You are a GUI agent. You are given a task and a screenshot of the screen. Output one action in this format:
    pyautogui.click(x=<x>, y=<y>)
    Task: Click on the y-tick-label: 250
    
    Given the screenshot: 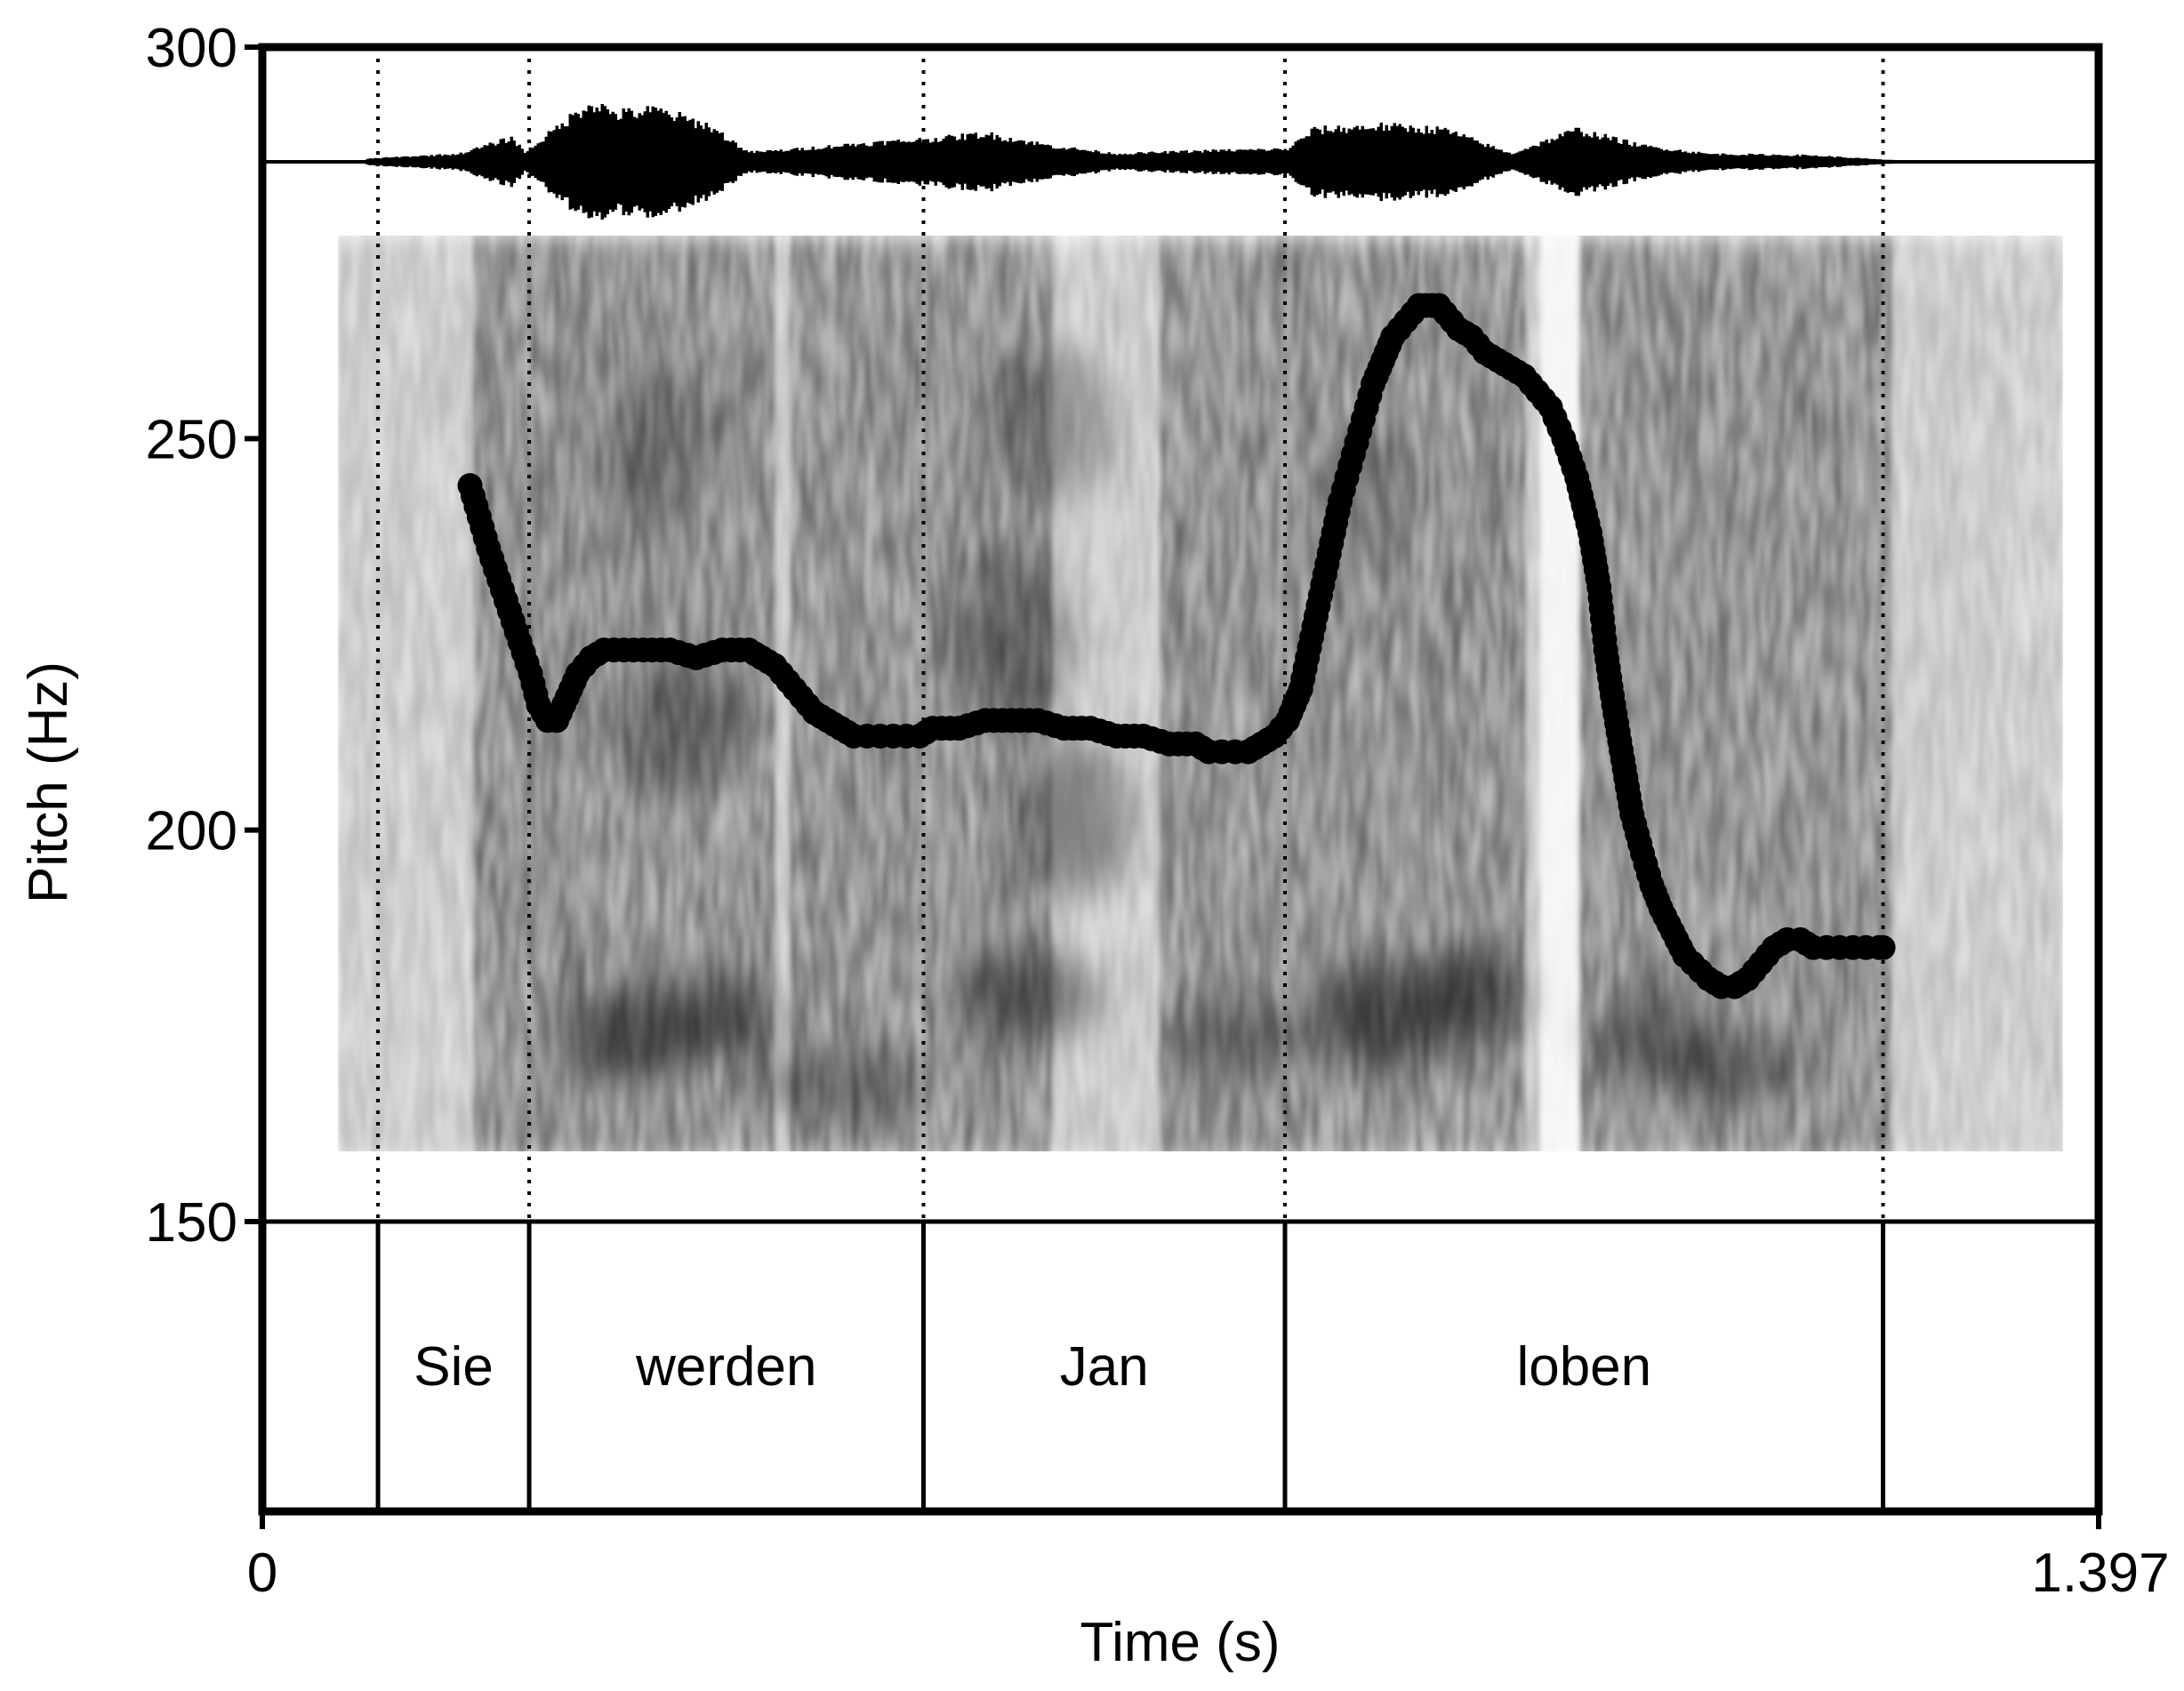 What is the action you would take?
    pyautogui.click(x=191, y=440)
    